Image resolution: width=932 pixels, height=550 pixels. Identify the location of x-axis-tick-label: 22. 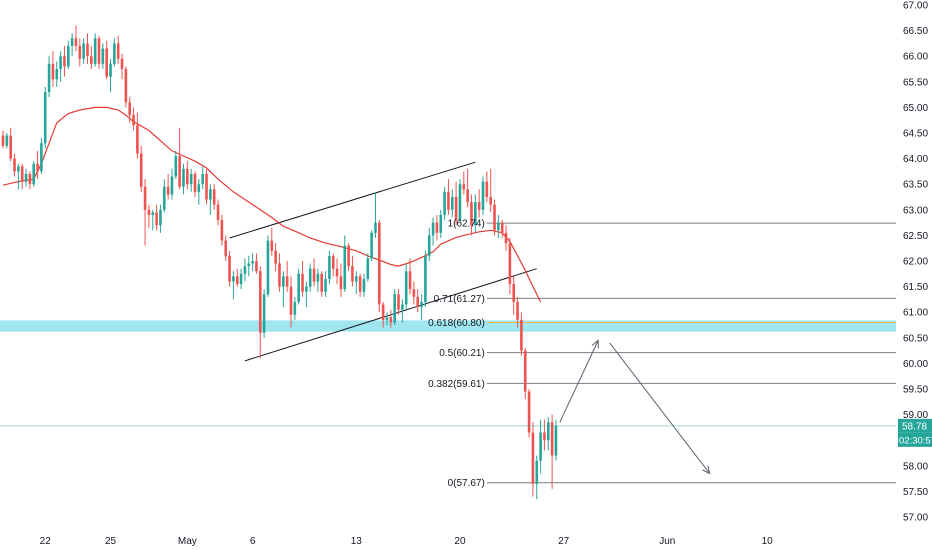
(46, 541).